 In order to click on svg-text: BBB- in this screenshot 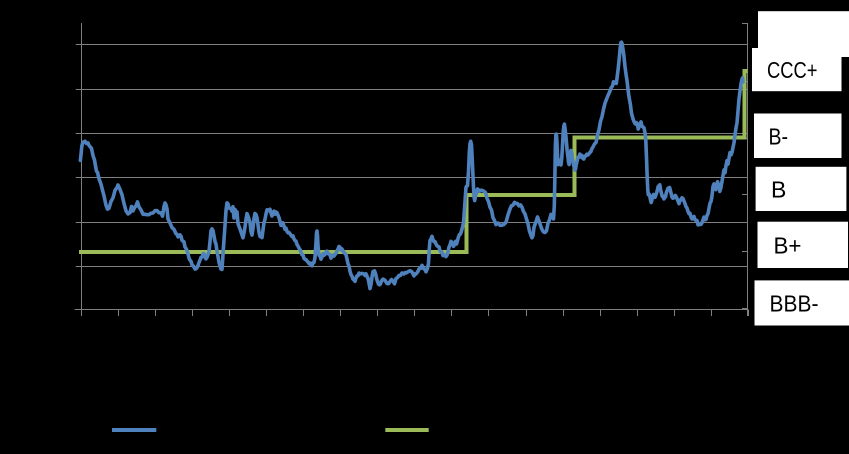, I will do `click(794, 304)`.